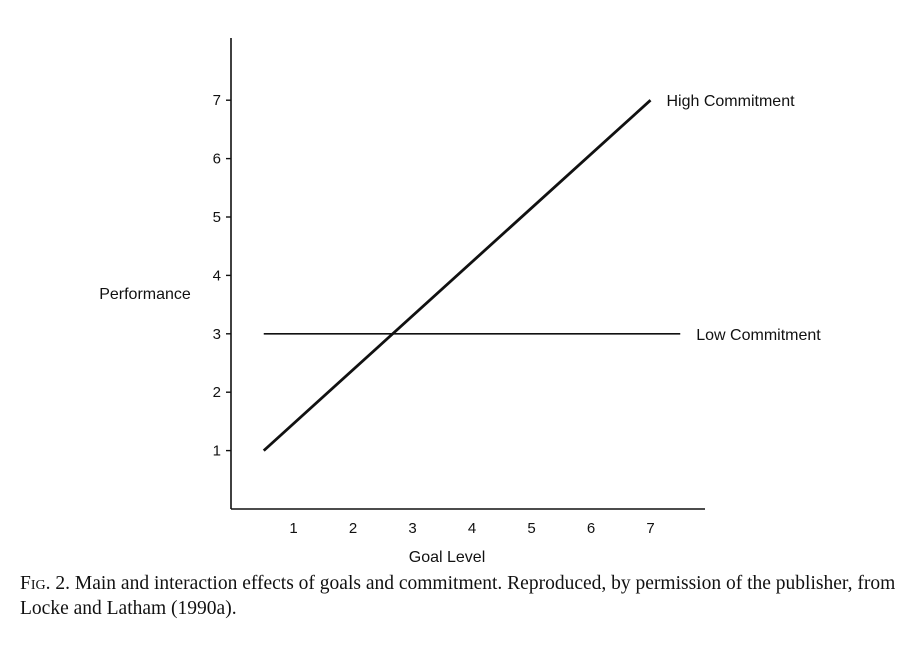  What do you see at coordinates (531, 528) in the screenshot?
I see `x-tick-label: 5` at bounding box center [531, 528].